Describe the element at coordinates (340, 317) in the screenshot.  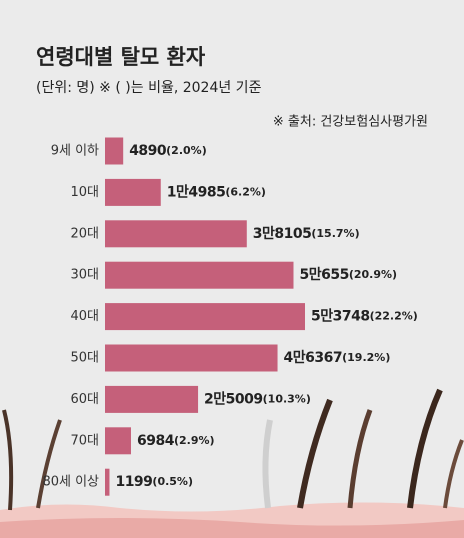
I see `value-label: 5만3748` at that location.